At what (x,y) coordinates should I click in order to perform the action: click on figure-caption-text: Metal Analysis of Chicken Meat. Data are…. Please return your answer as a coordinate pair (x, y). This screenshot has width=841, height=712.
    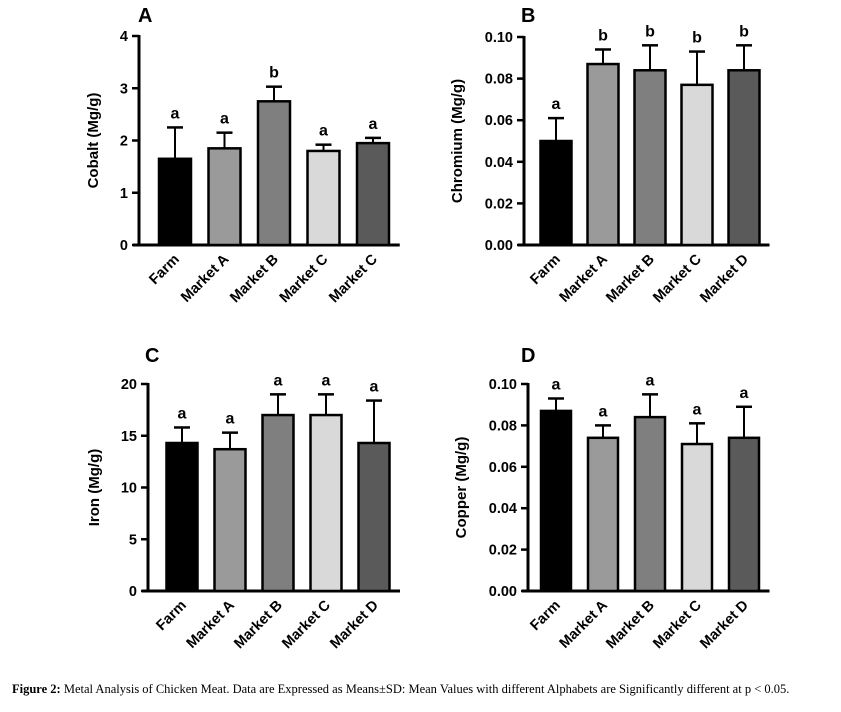
    Looking at the image, I should click on (426, 689).